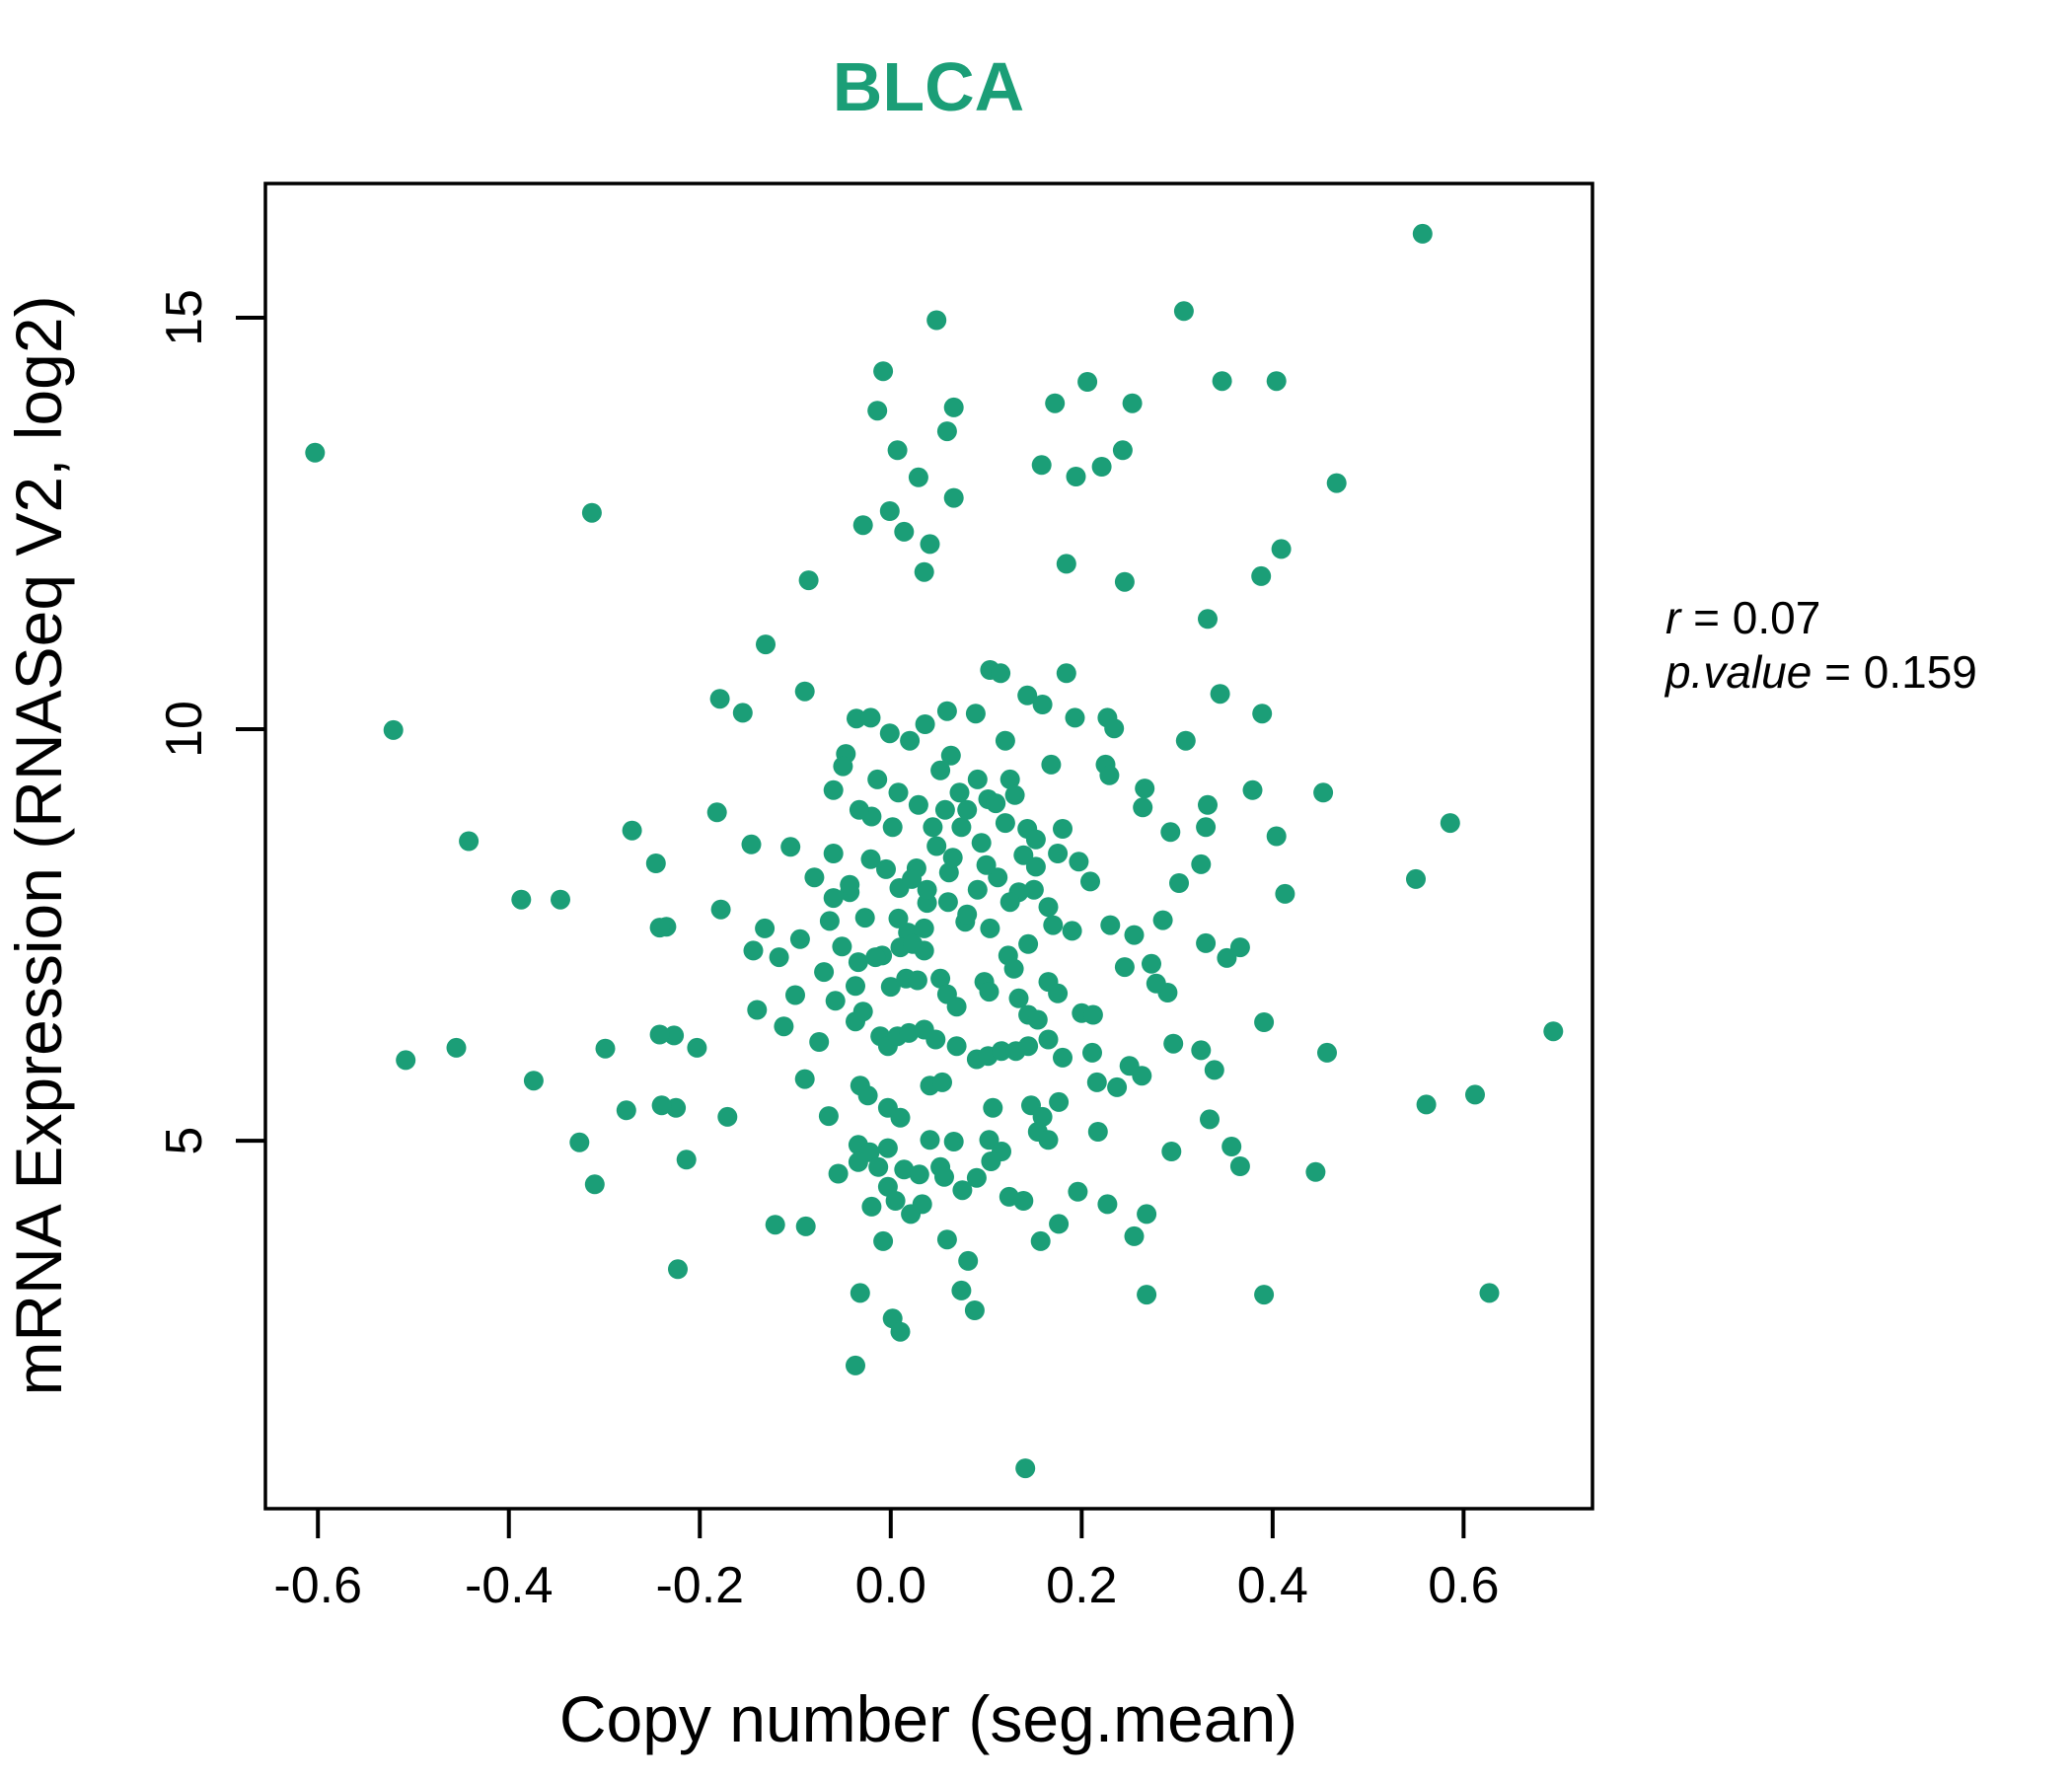 The height and width of the screenshot is (1781, 2072). Describe the element at coordinates (185, 730) in the screenshot. I see `y-tick-label: 10` at that location.